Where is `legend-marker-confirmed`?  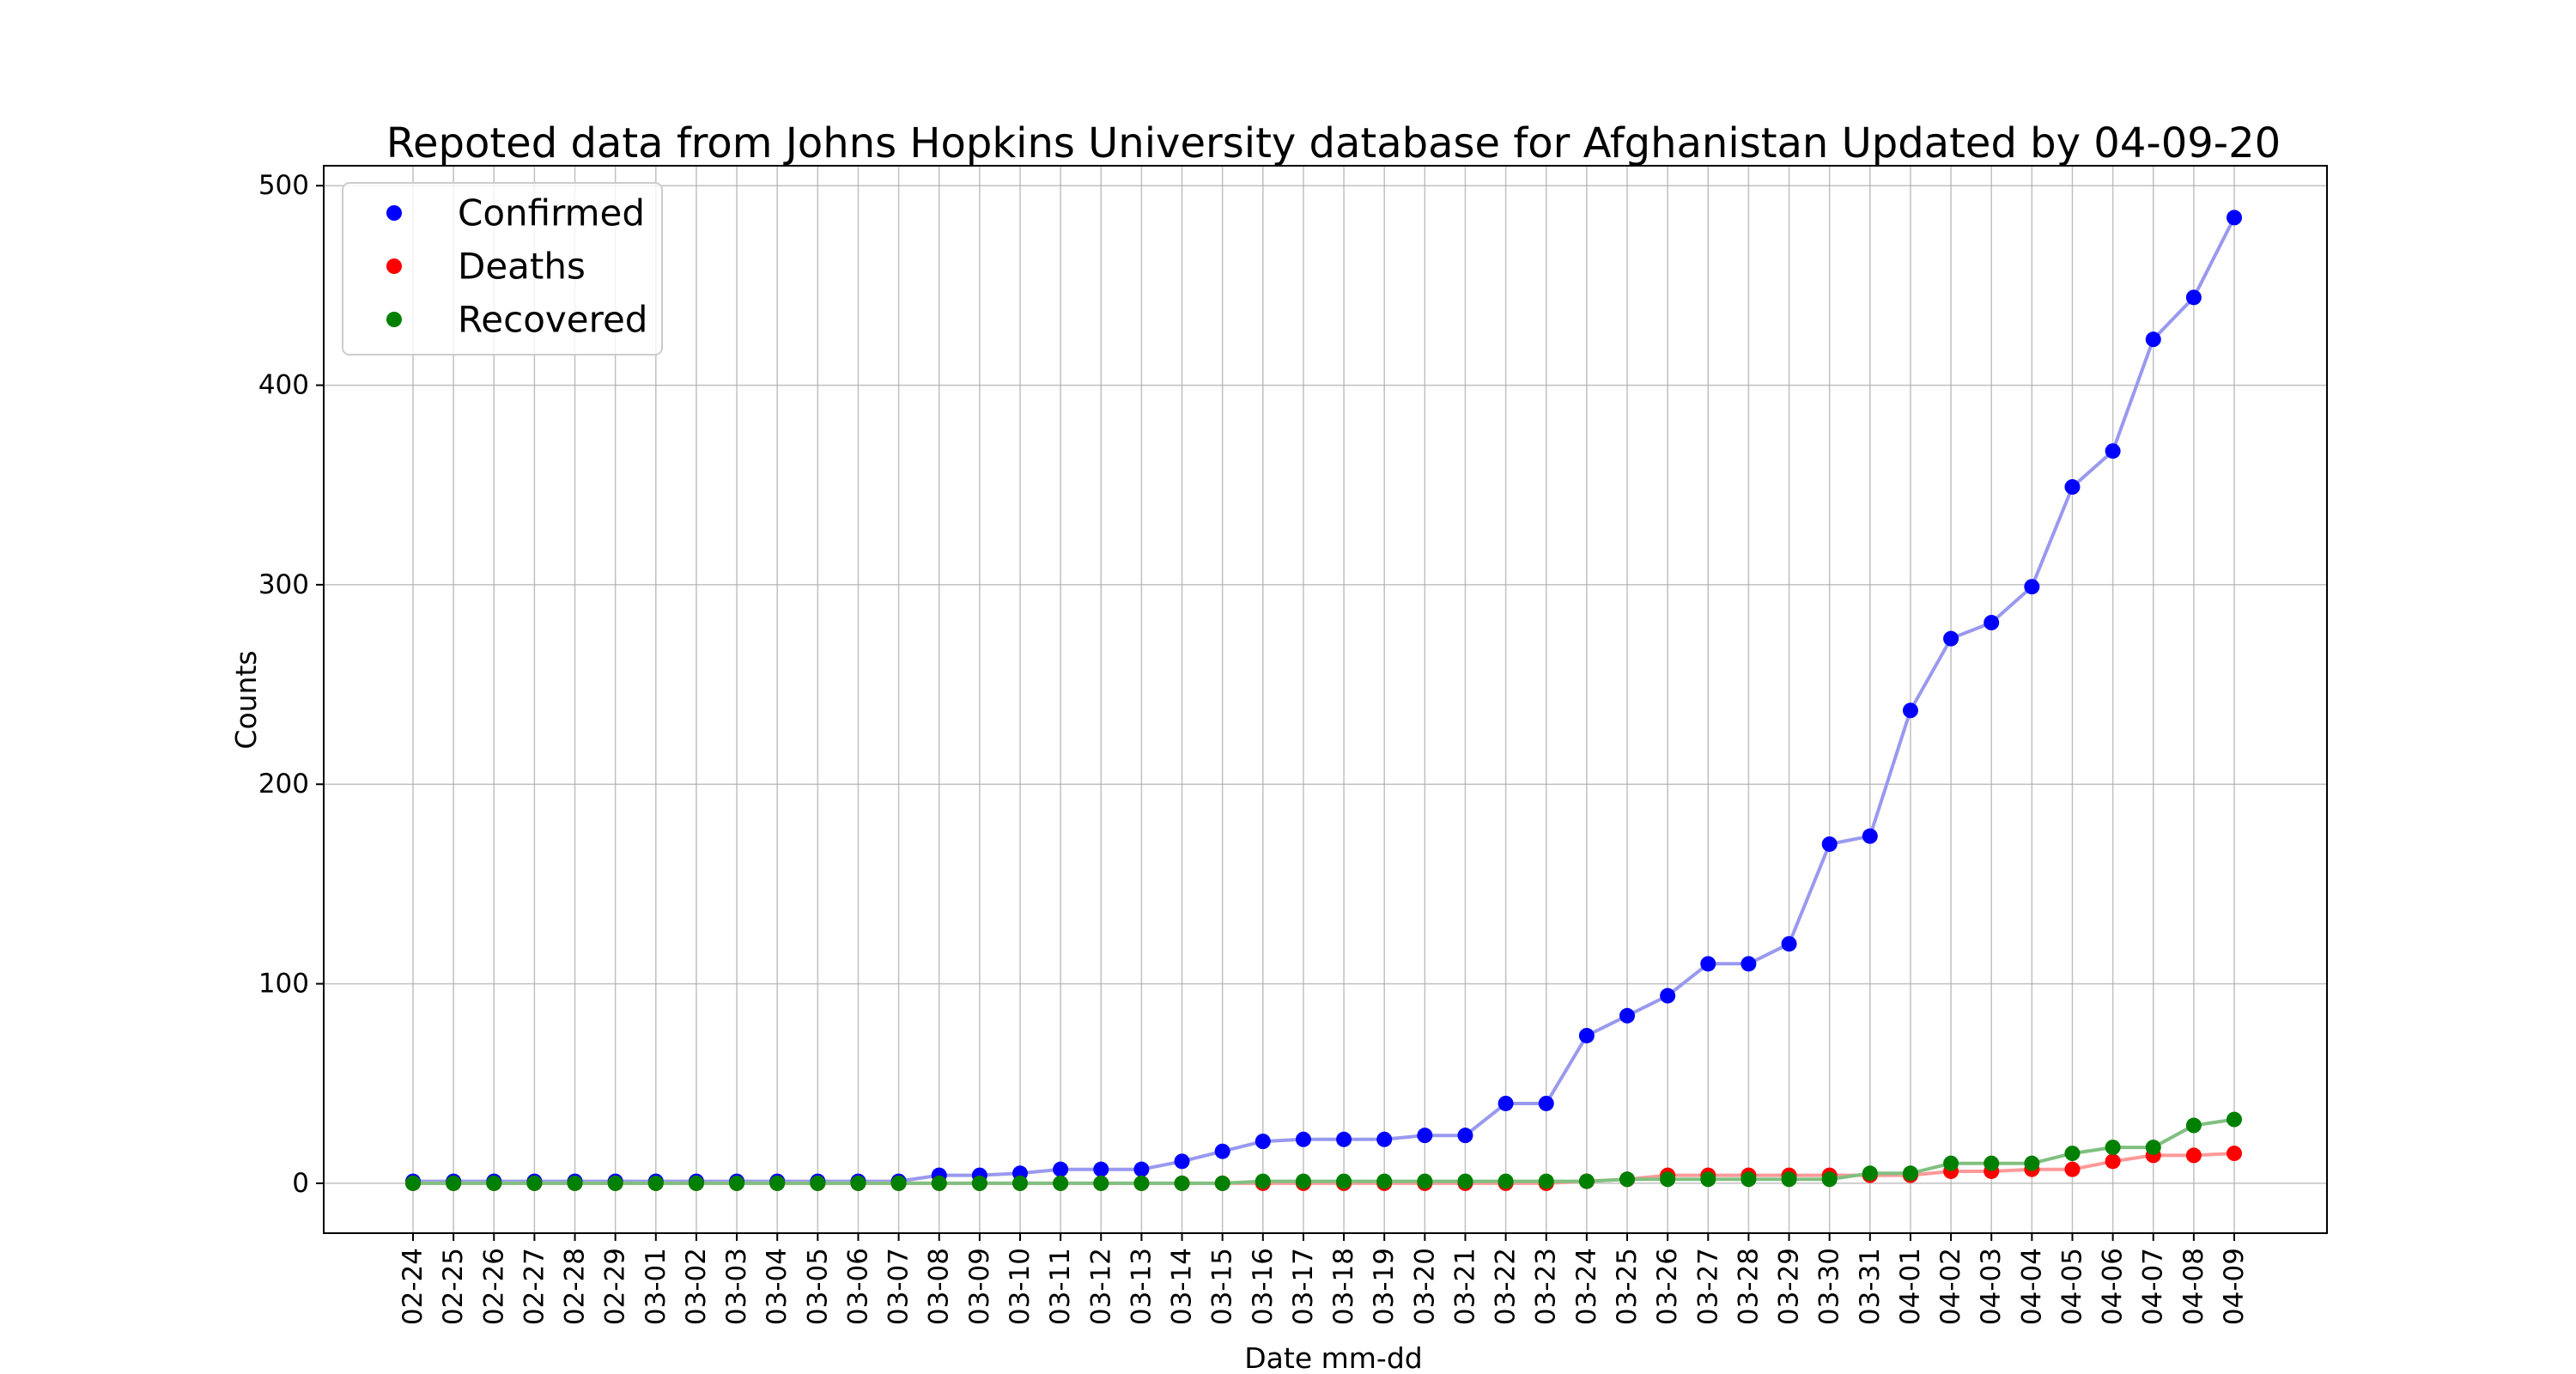 legend-marker-confirmed is located at coordinates (394, 213).